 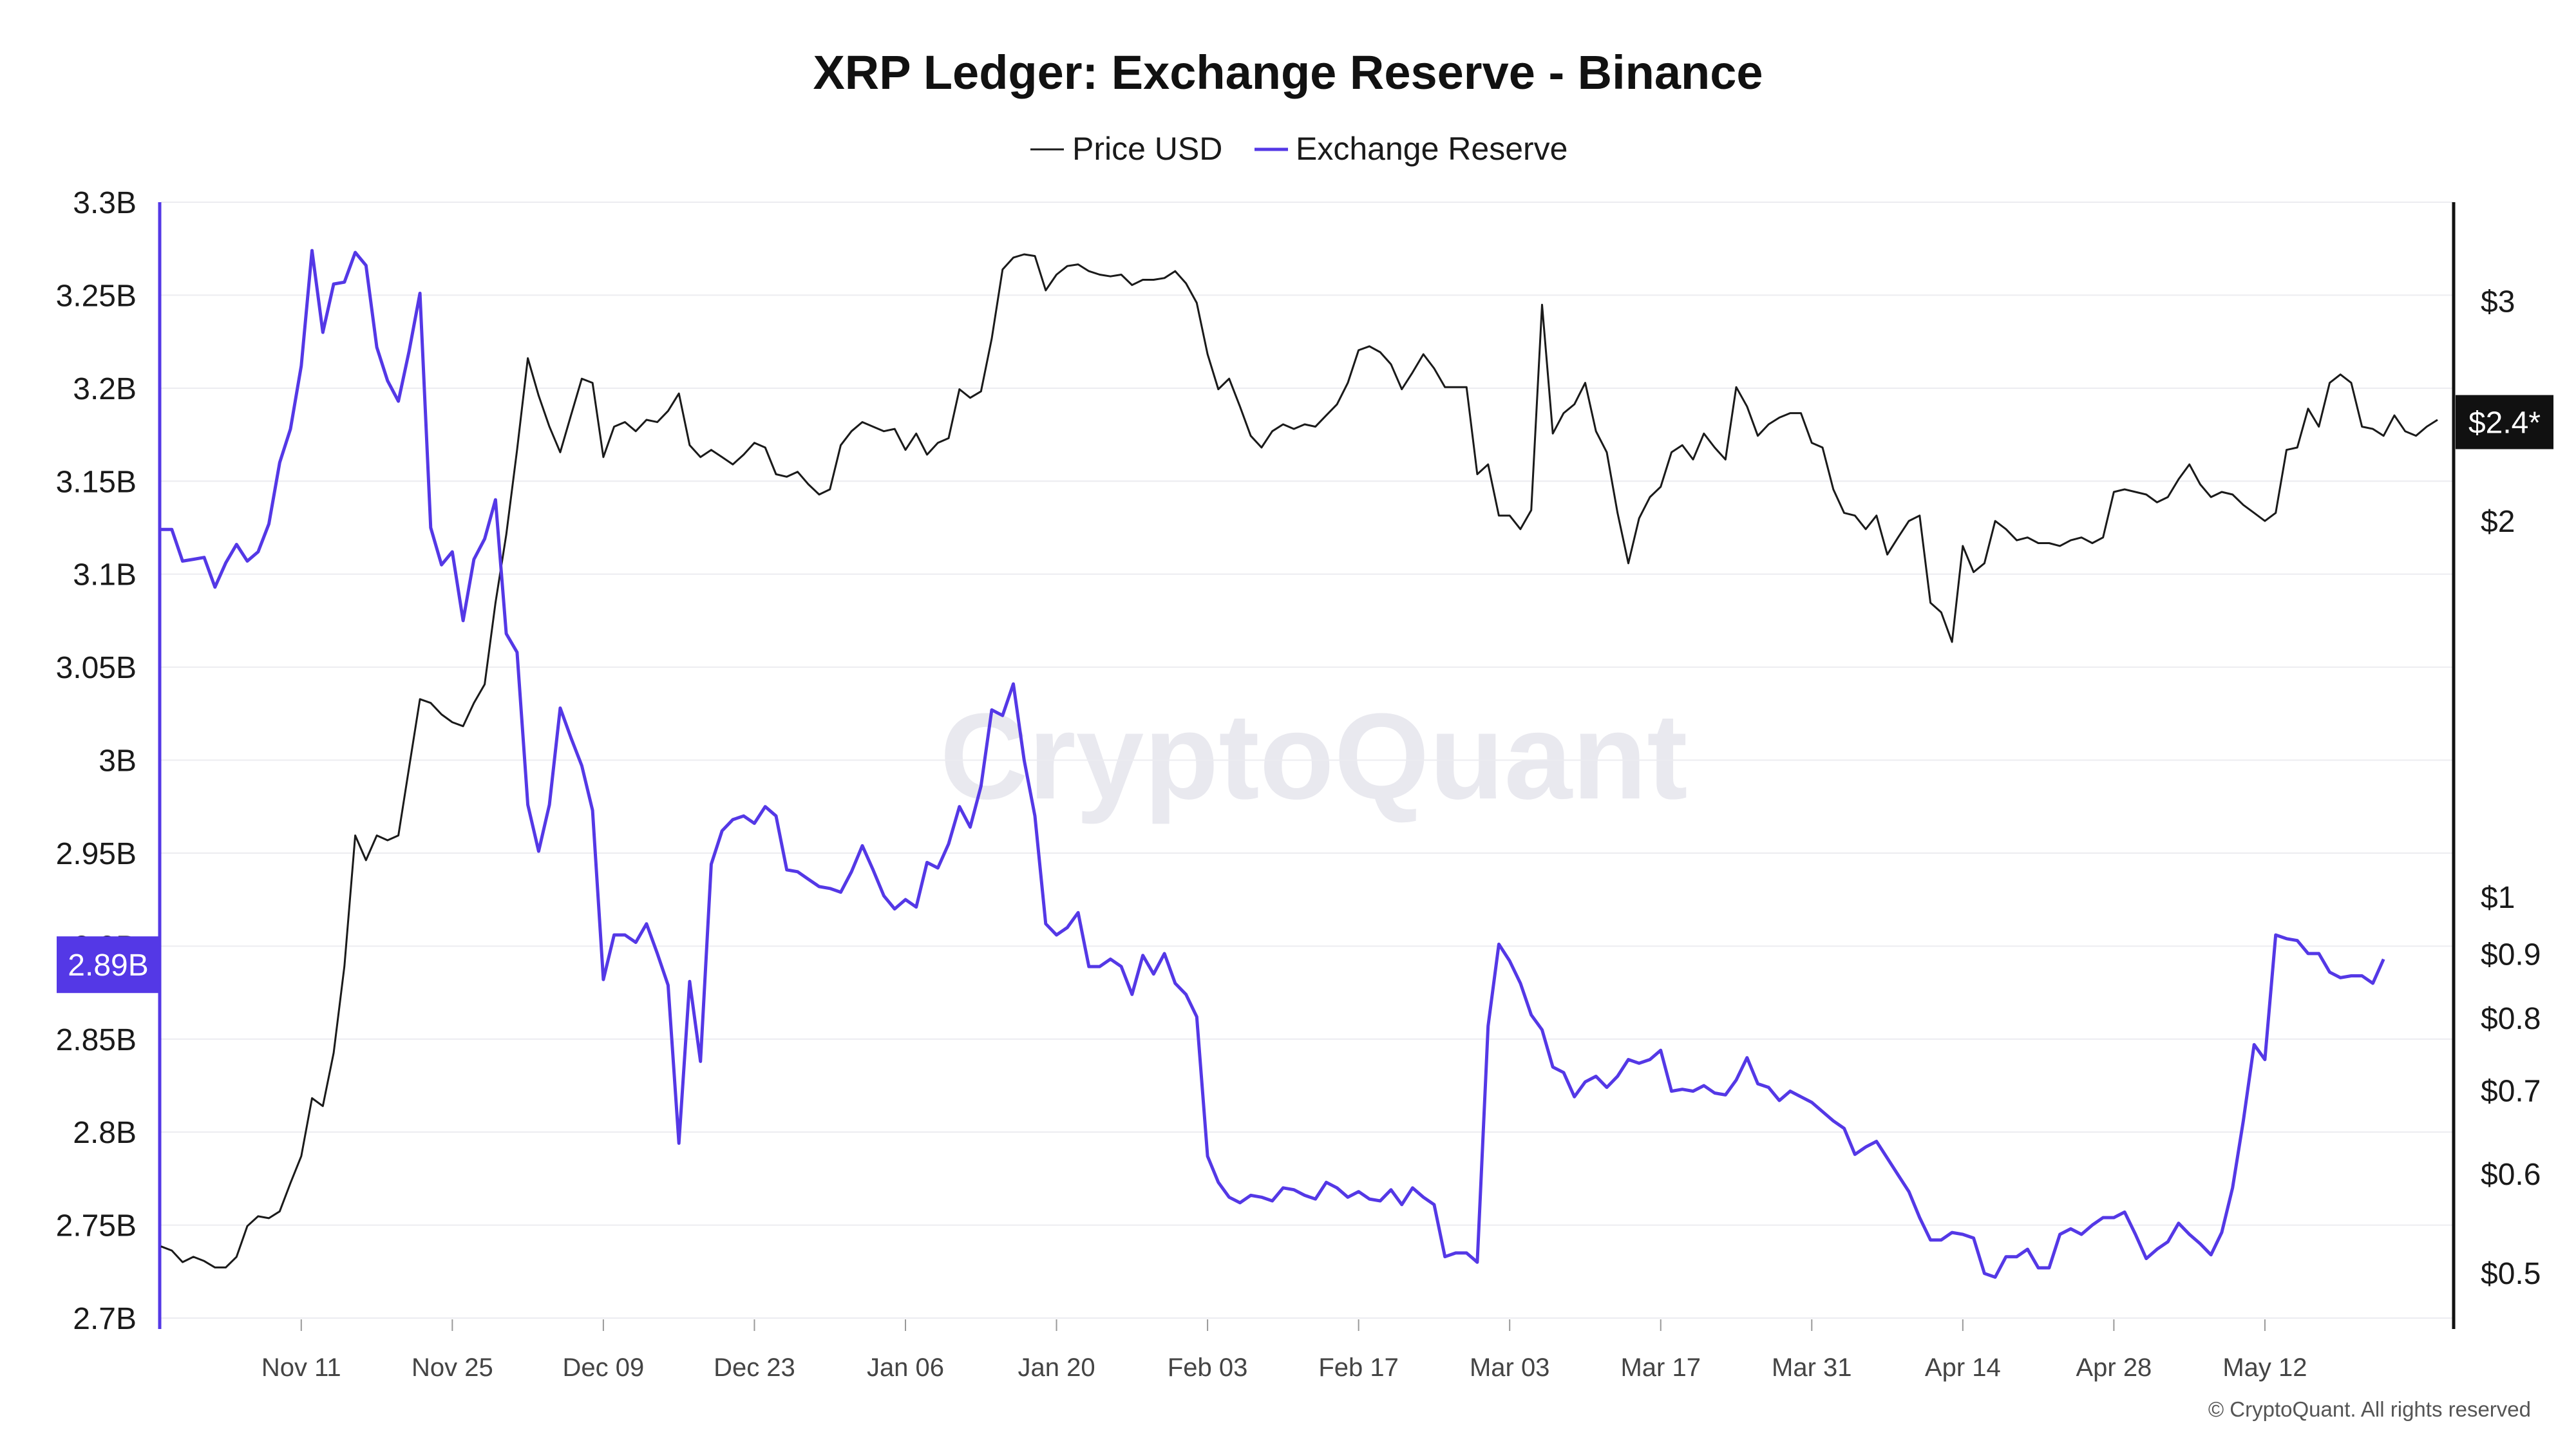 I want to click on x-axis-tick-label: Apr 14, so click(x=1963, y=1367).